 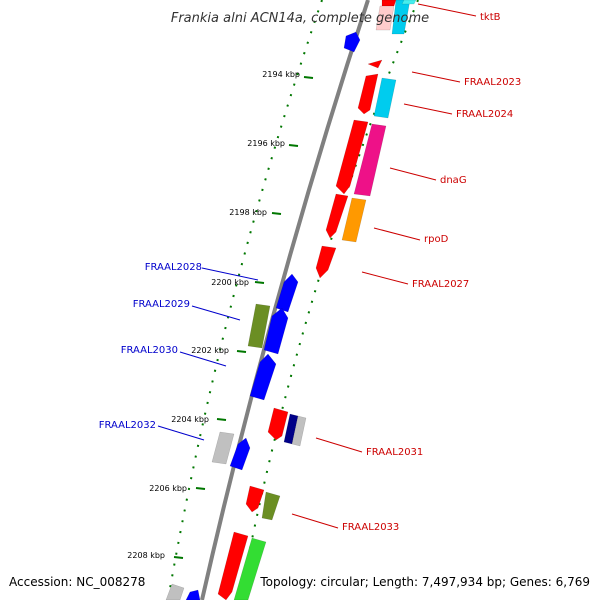 I want to click on gene-FRAAL2031-red, so click(x=278, y=424).